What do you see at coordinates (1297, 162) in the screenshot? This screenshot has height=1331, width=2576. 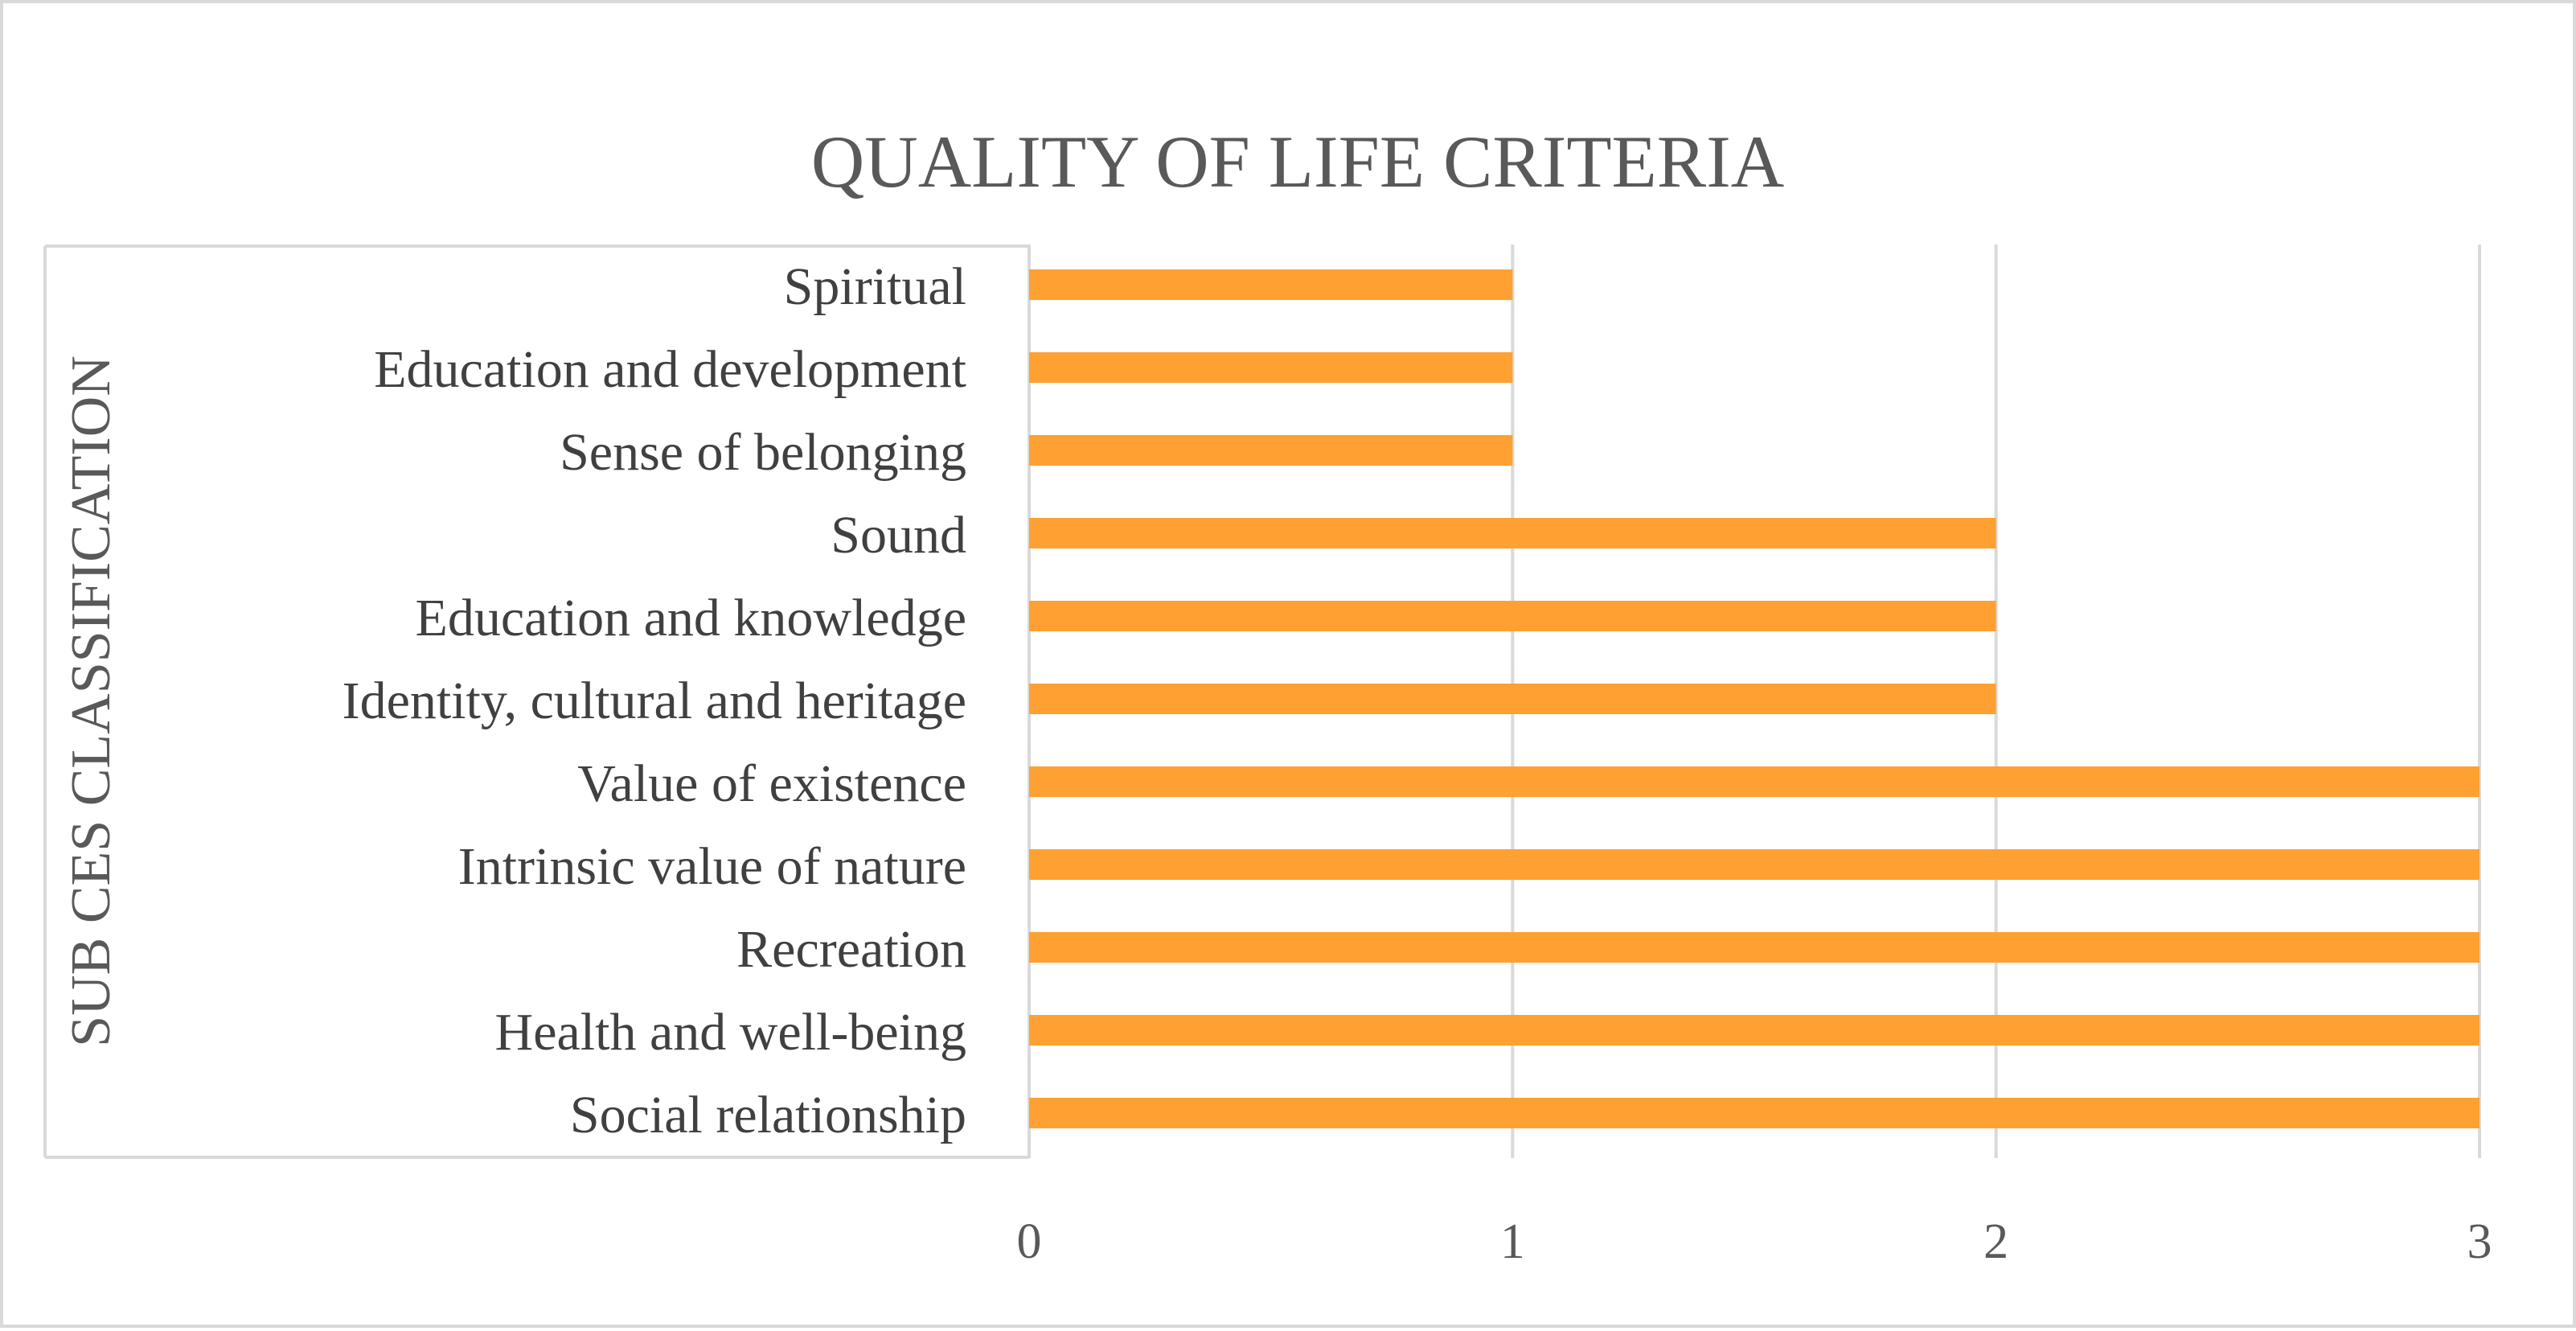 I see `chart-title: QUALITY OF LIFE CRITERIA` at bounding box center [1297, 162].